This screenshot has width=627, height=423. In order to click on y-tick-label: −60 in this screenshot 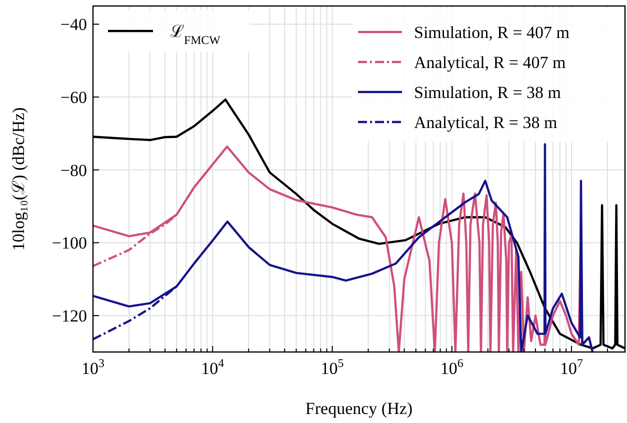, I will do `click(73, 98)`.